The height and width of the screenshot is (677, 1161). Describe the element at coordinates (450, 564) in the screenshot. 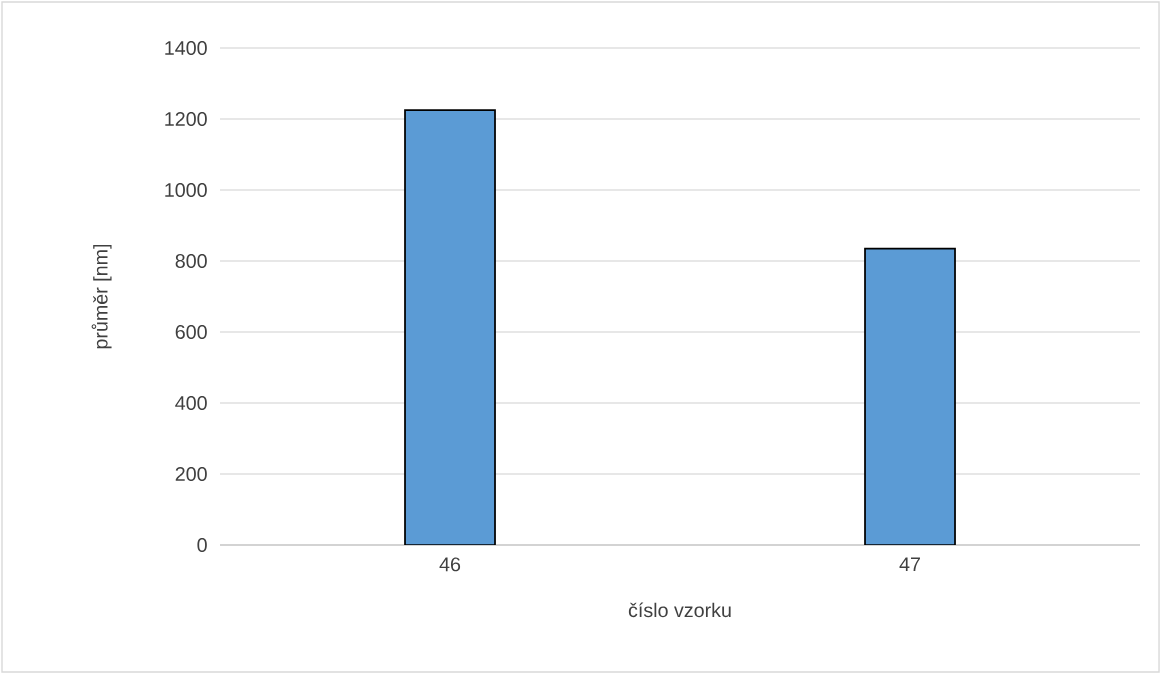

I see `x-tick-label: 46` at that location.